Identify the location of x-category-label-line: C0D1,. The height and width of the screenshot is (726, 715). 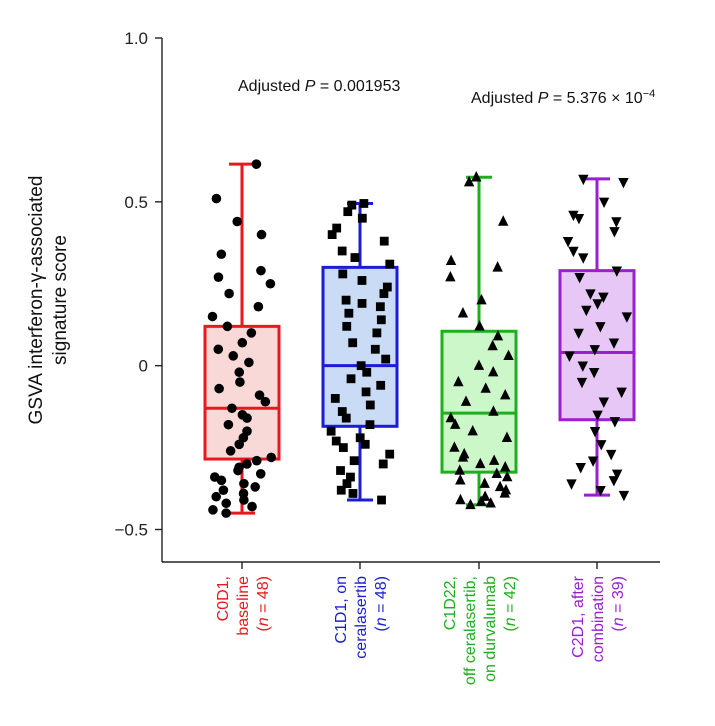
(223, 598).